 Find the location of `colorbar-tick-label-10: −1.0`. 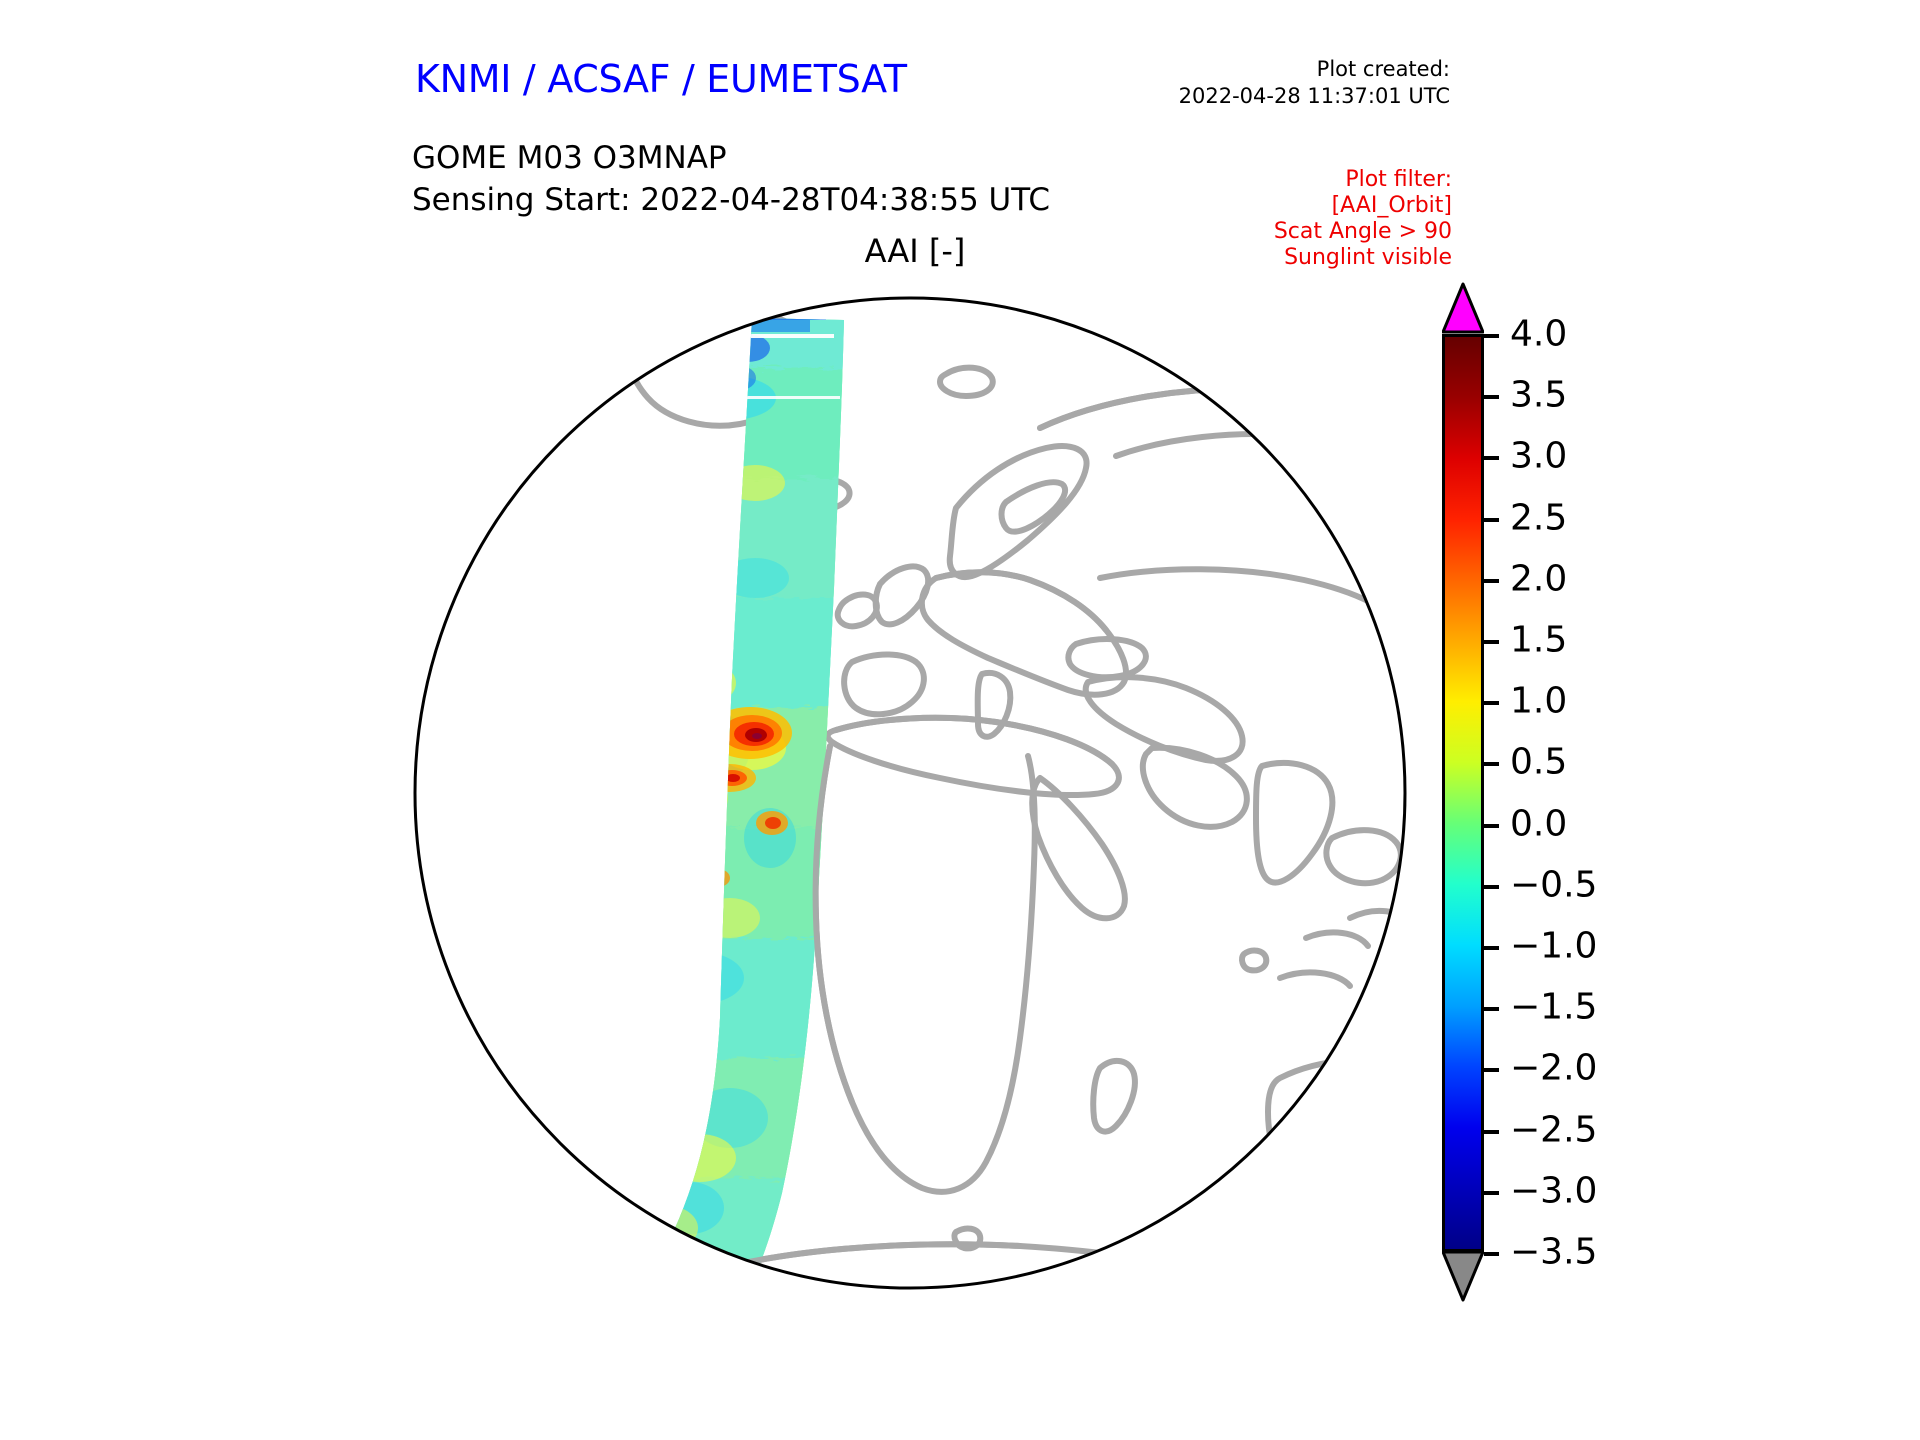

colorbar-tick-label-10: −1.0 is located at coordinates (1554, 946).